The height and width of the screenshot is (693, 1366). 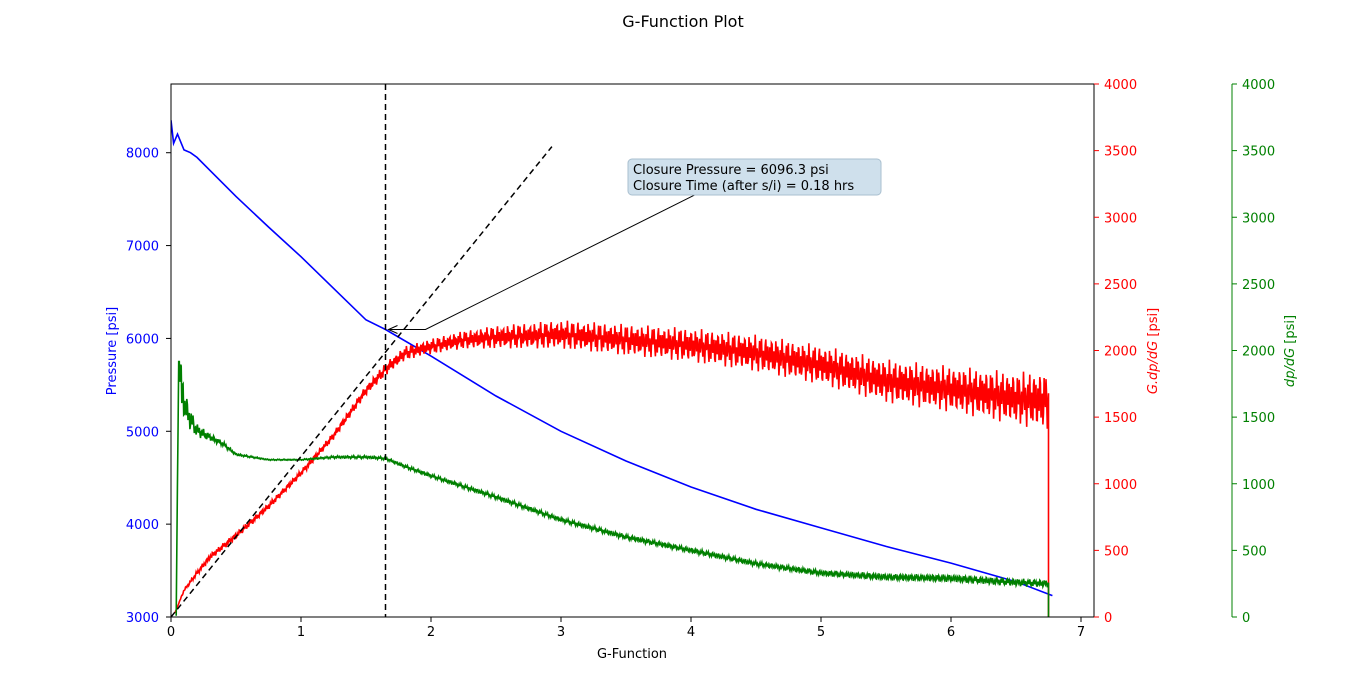 What do you see at coordinates (731, 170) in the screenshot?
I see `annotation-line-1: Closure Pressure = 6096.3 psi` at bounding box center [731, 170].